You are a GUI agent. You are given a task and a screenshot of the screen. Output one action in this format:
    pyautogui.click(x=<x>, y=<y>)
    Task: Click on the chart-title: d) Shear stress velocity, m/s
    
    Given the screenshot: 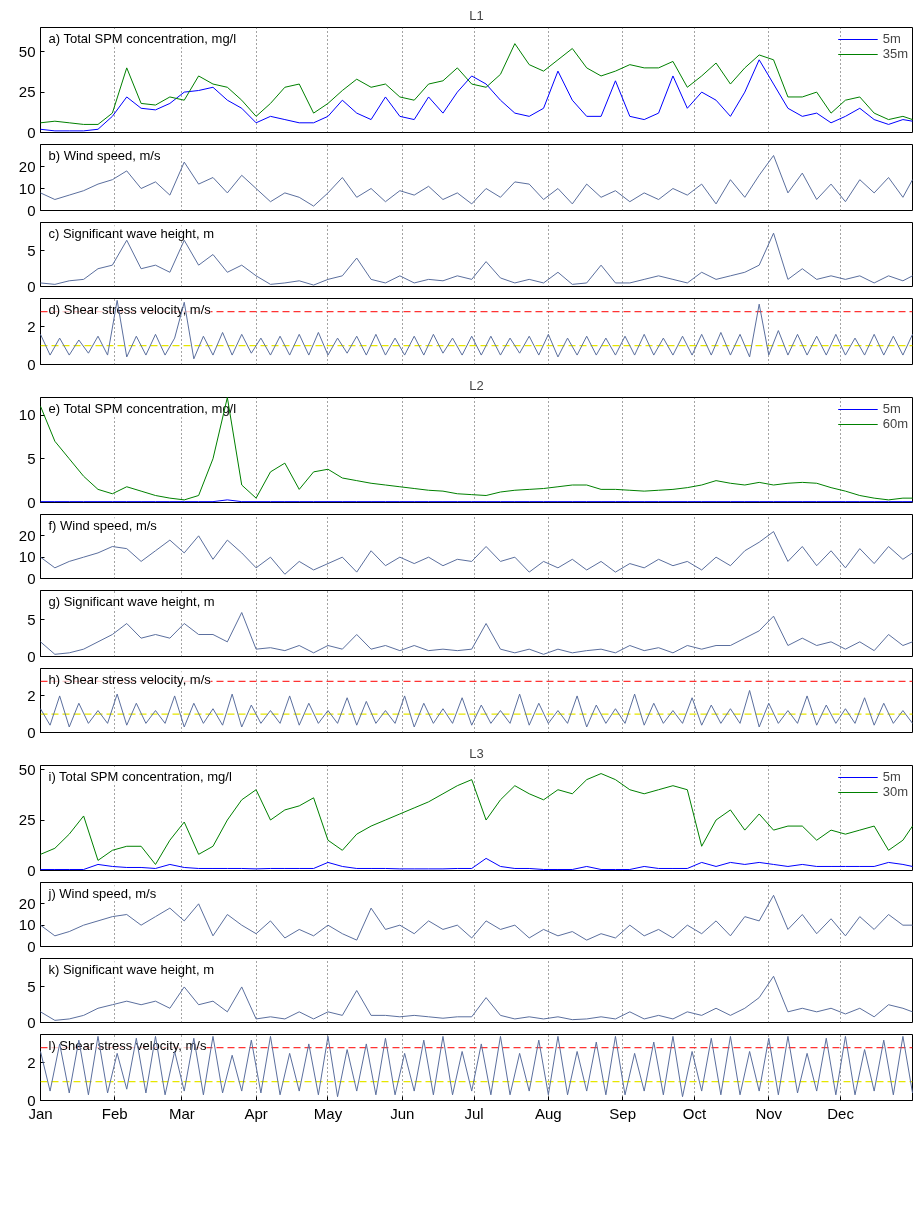 What is the action you would take?
    pyautogui.click(x=130, y=309)
    